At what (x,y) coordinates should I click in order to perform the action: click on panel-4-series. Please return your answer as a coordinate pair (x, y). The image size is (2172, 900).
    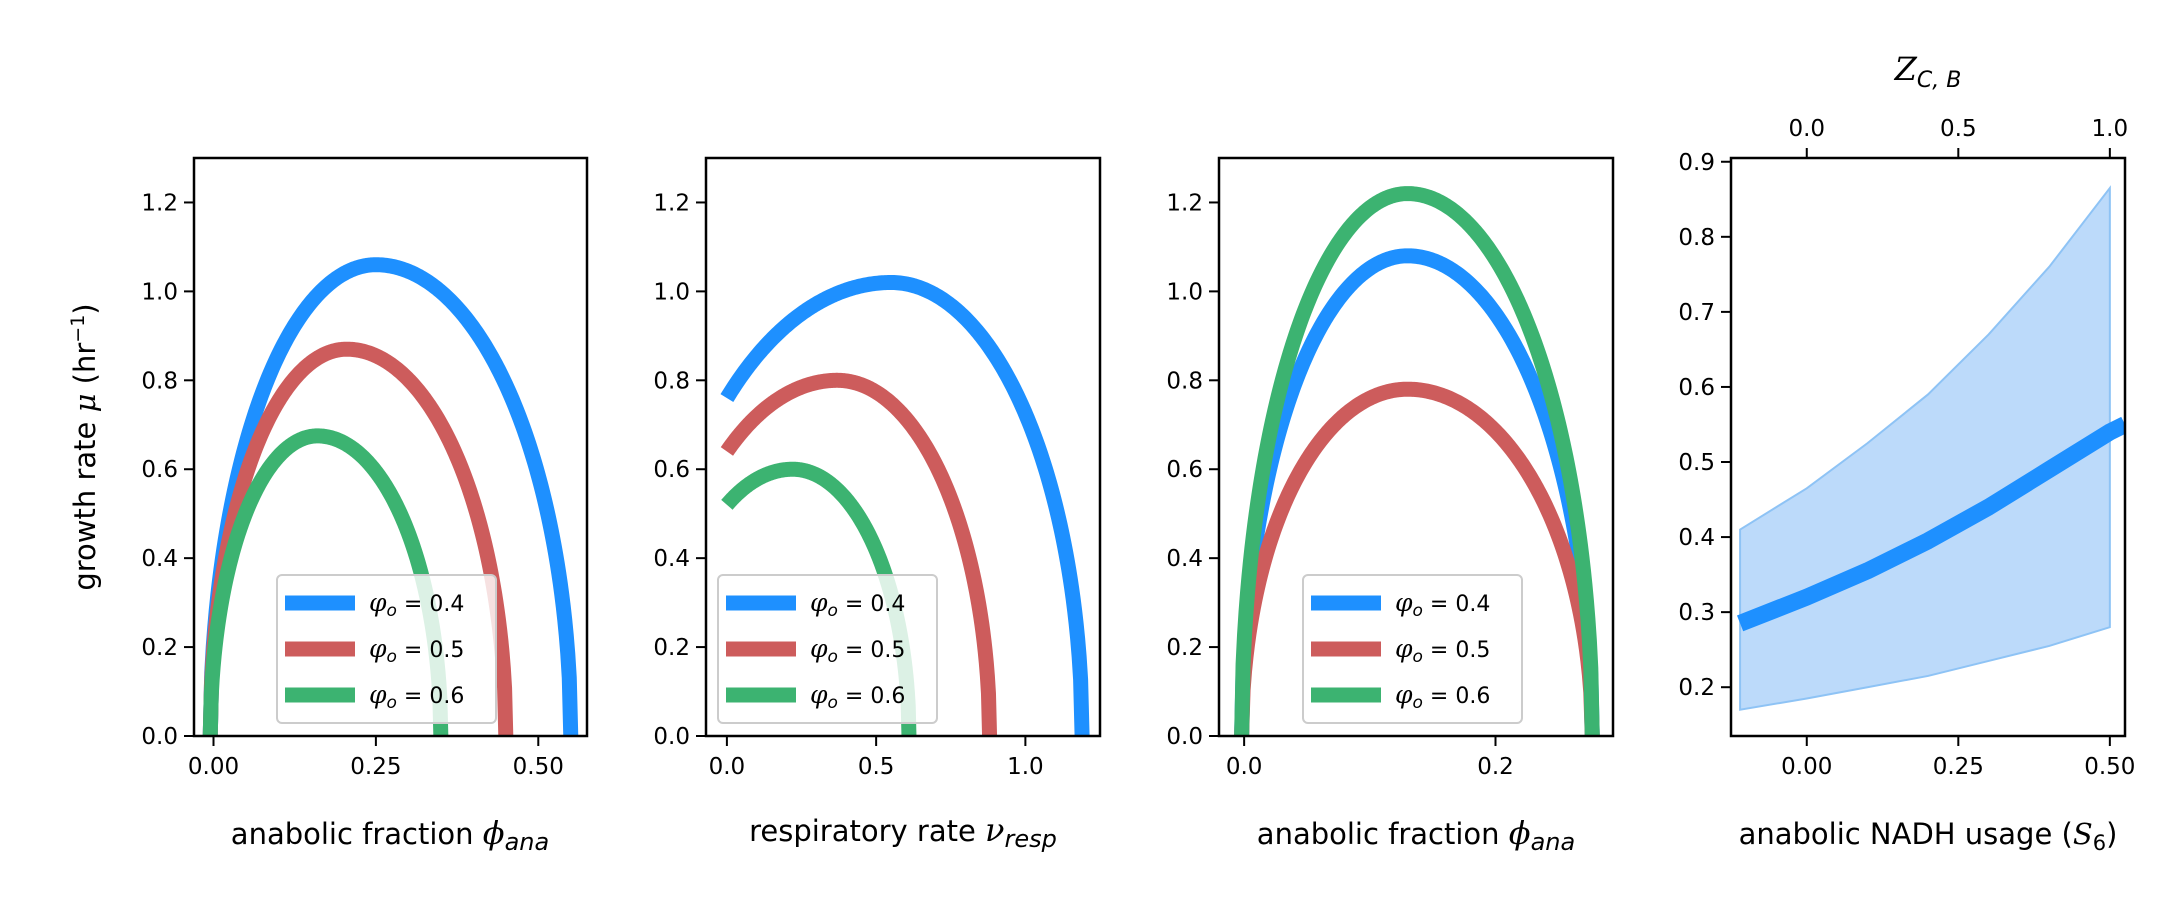
    Looking at the image, I should click on (1930, 448).